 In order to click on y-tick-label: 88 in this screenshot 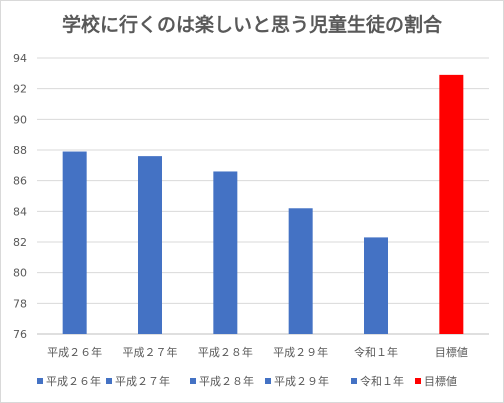, I will do `click(20, 150)`.